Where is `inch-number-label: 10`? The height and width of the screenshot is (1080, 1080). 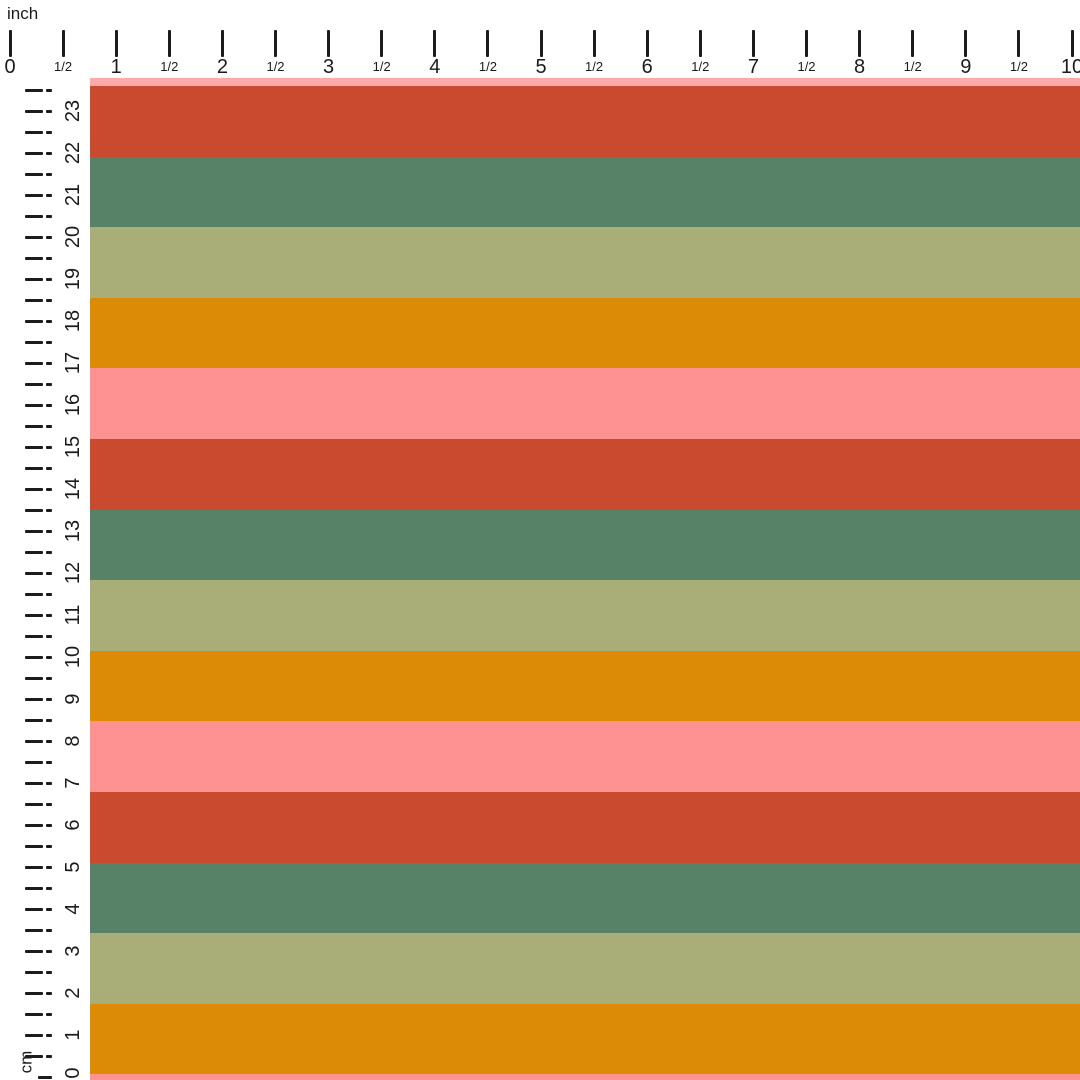
inch-number-label: 10 is located at coordinates (1070, 67).